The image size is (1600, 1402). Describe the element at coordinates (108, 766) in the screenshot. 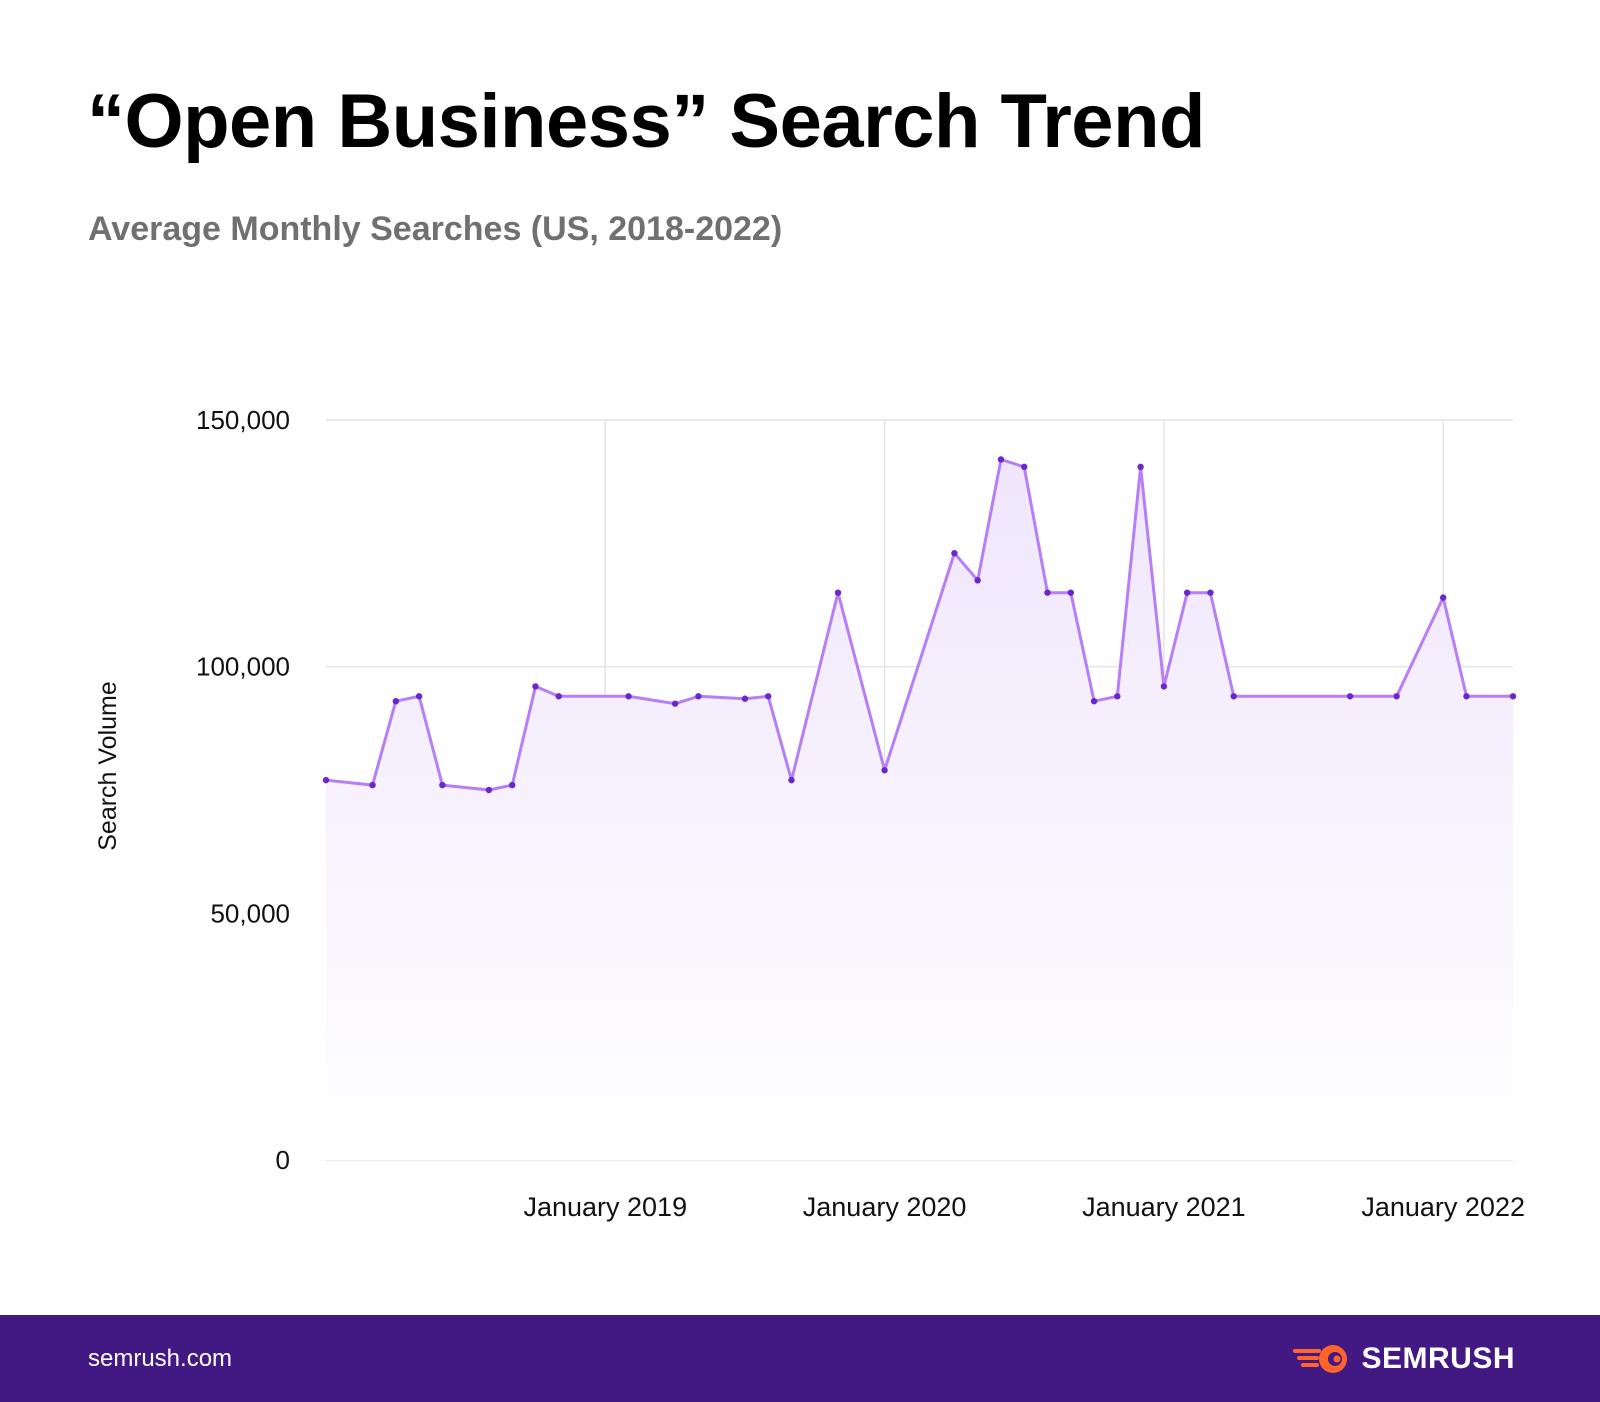

I see `y-axis-label: Search Volume` at that location.